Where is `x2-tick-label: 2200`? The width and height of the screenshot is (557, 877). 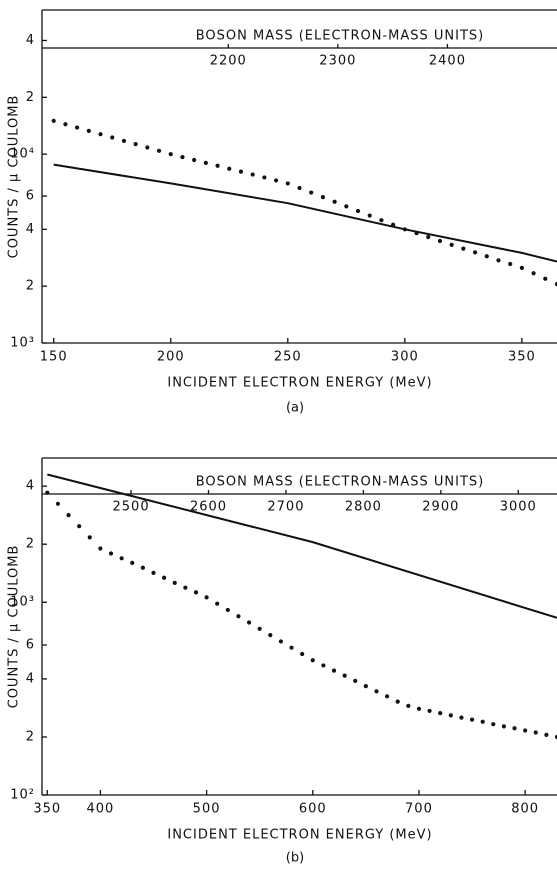 x2-tick-label: 2200 is located at coordinates (228, 61).